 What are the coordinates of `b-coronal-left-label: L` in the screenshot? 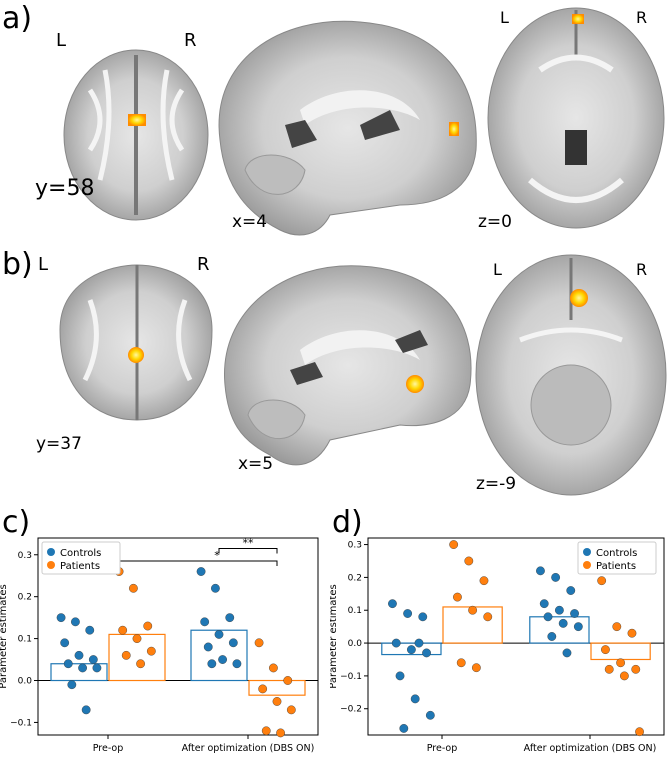 It's located at (43, 264).